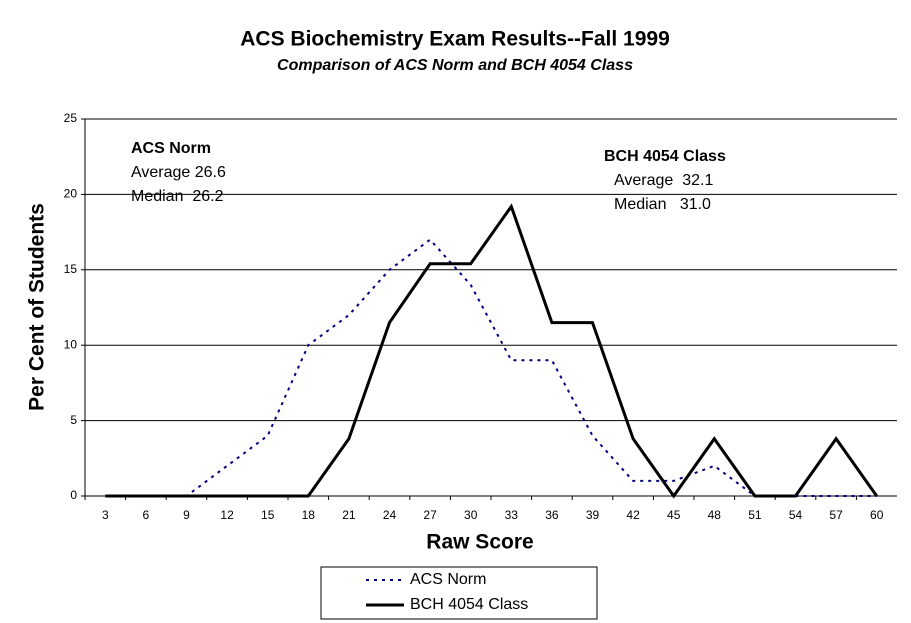 The height and width of the screenshot is (623, 911). What do you see at coordinates (105, 515) in the screenshot?
I see `x-tick-label: 3` at bounding box center [105, 515].